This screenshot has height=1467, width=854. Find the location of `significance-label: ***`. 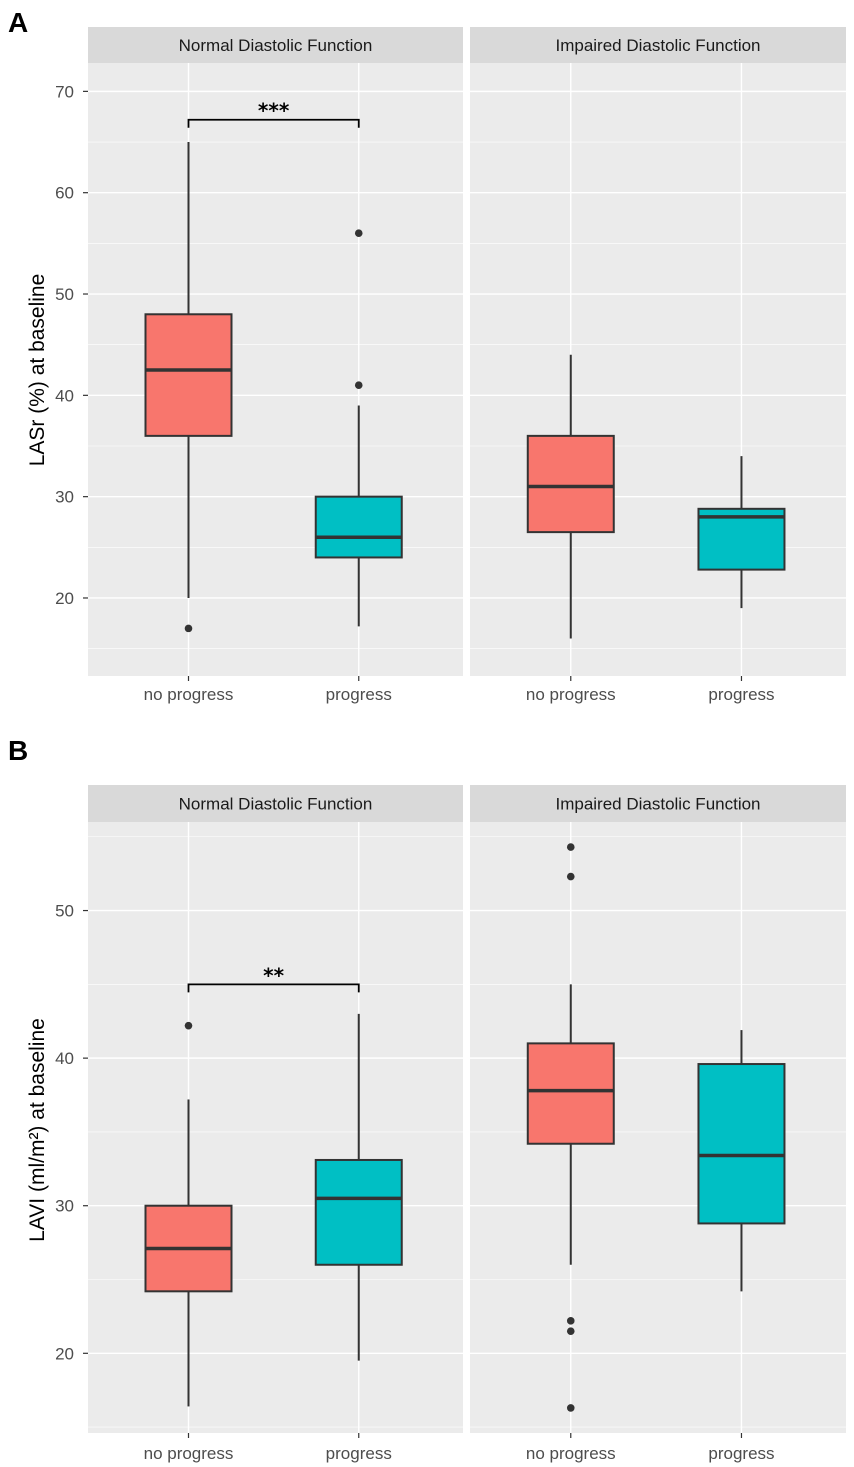

significance-label: *** is located at coordinates (274, 111).